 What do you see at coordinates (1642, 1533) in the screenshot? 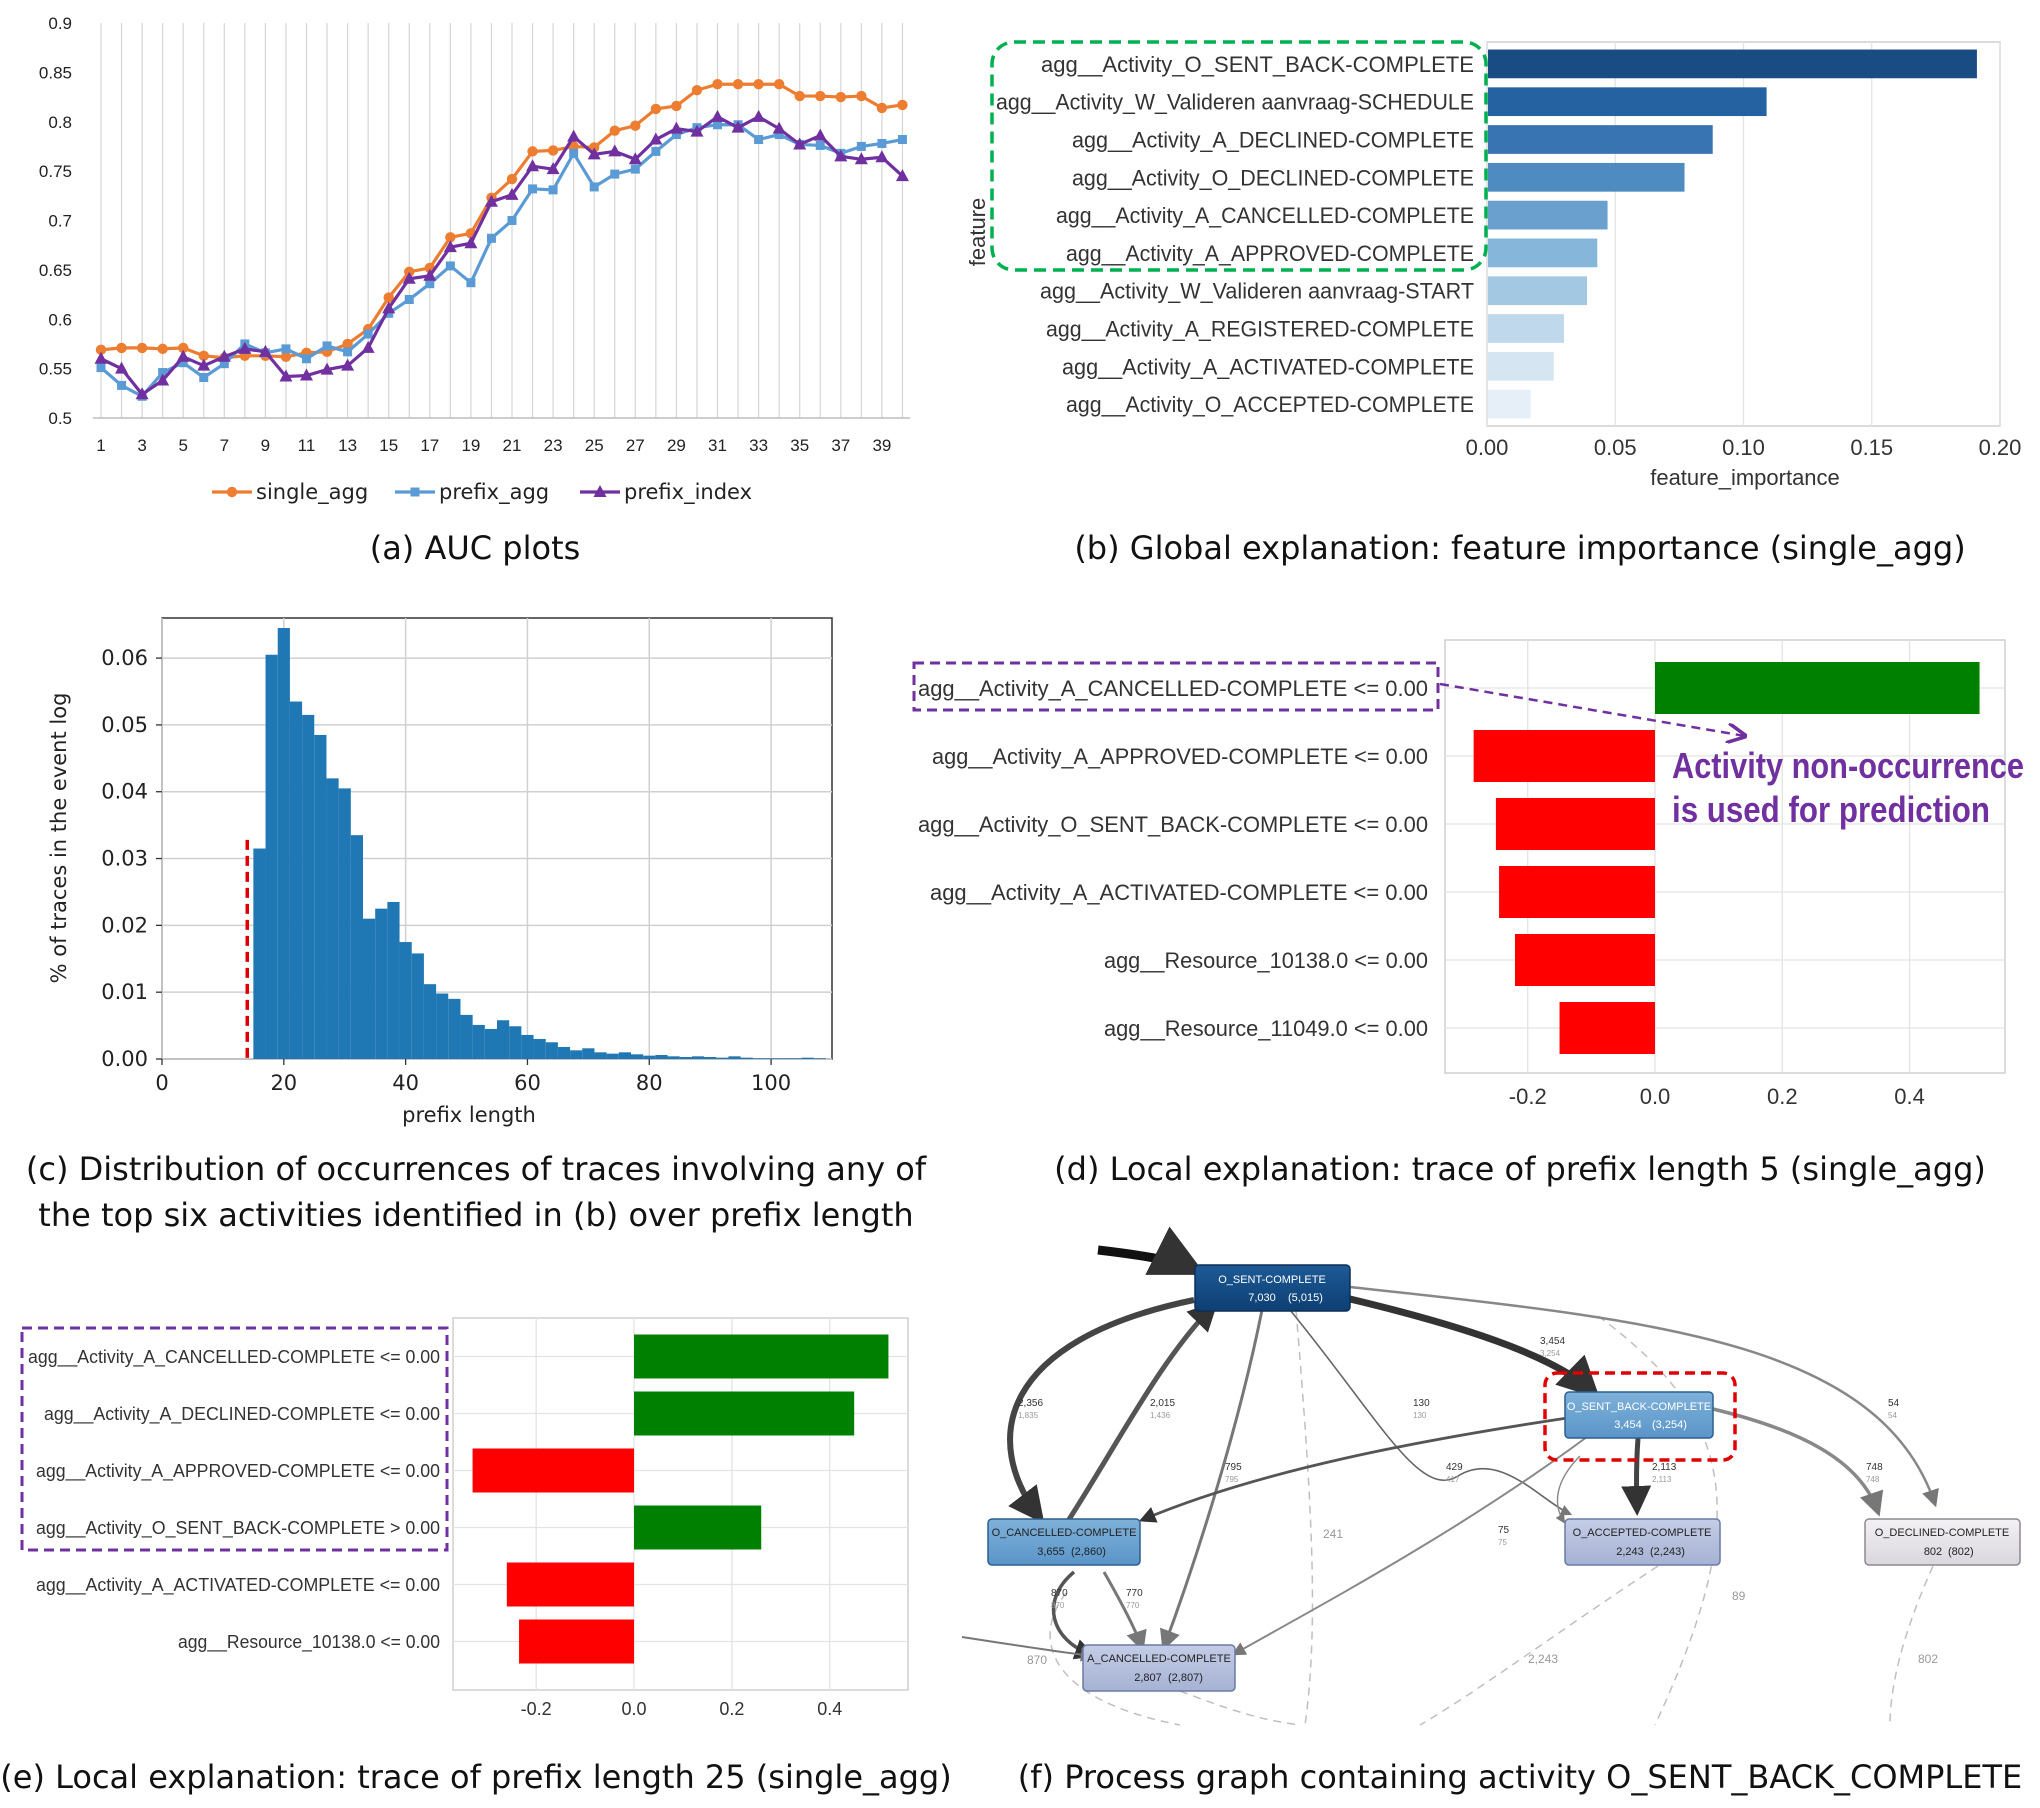
I see `svg-text: O_ACCEPTED-COMPLETE` at bounding box center [1642, 1533].